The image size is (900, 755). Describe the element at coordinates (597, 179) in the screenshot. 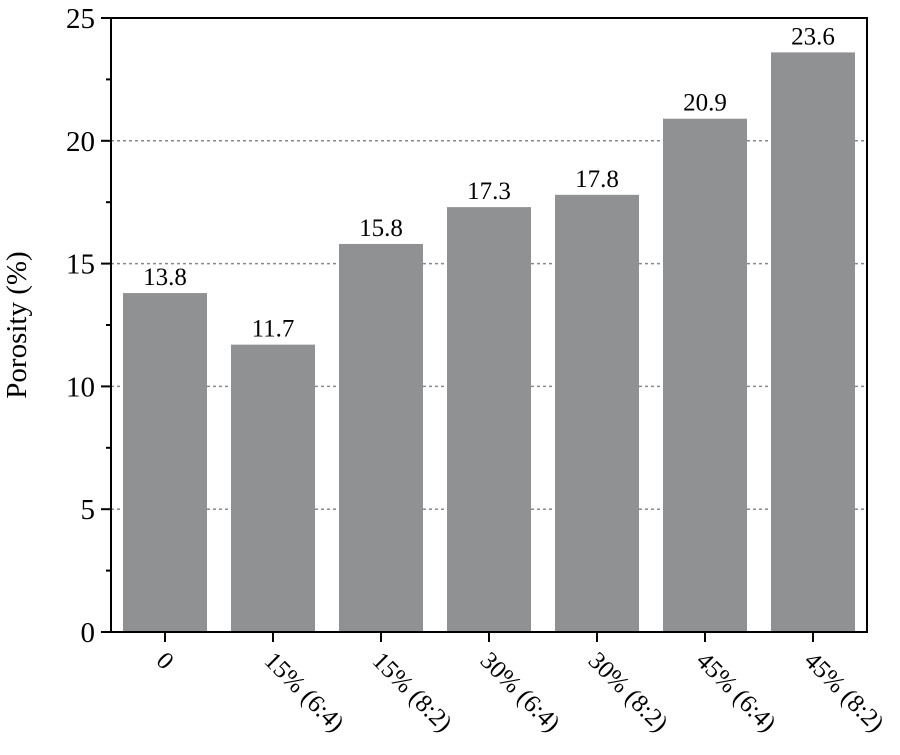

I see `bar-value-label: 17.8` at that location.